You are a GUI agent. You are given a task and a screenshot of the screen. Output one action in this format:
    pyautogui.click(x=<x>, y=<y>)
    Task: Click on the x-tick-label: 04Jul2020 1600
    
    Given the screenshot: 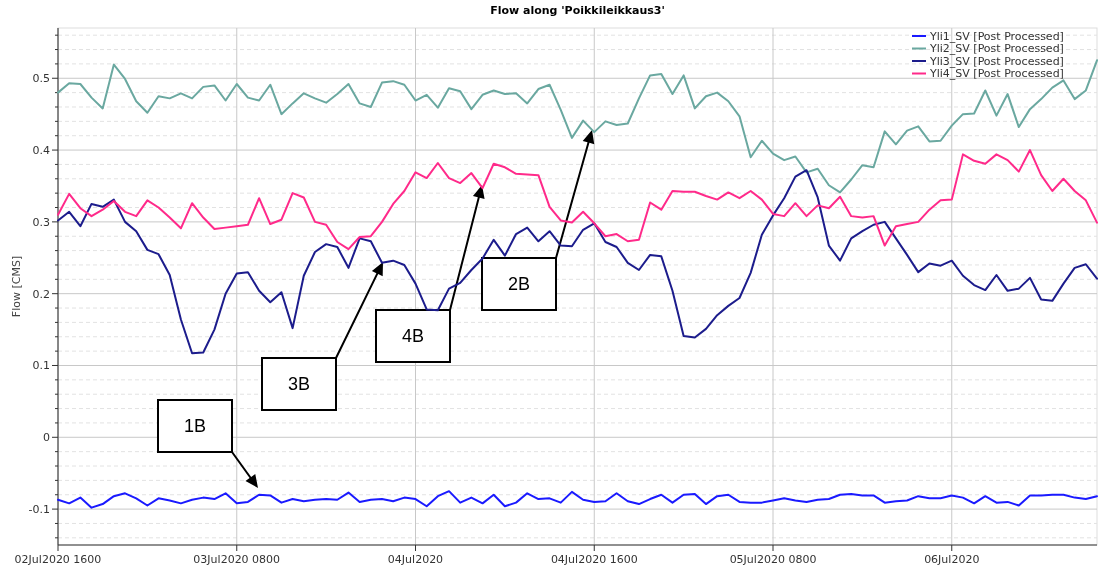 What is the action you would take?
    pyautogui.click(x=594, y=559)
    